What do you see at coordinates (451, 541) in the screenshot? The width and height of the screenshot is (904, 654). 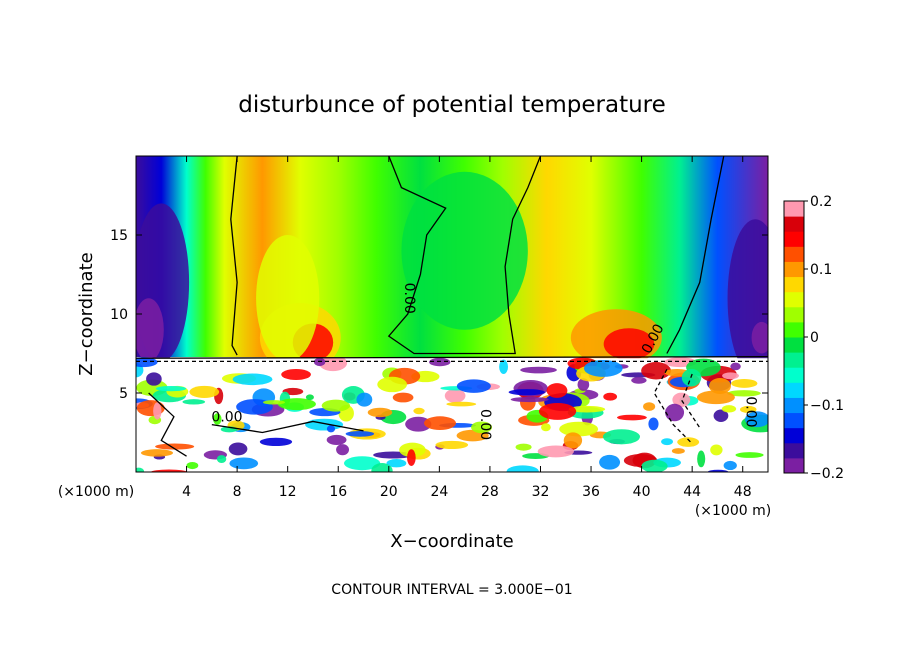 I see `x-axis-label: X−coordinate` at bounding box center [451, 541].